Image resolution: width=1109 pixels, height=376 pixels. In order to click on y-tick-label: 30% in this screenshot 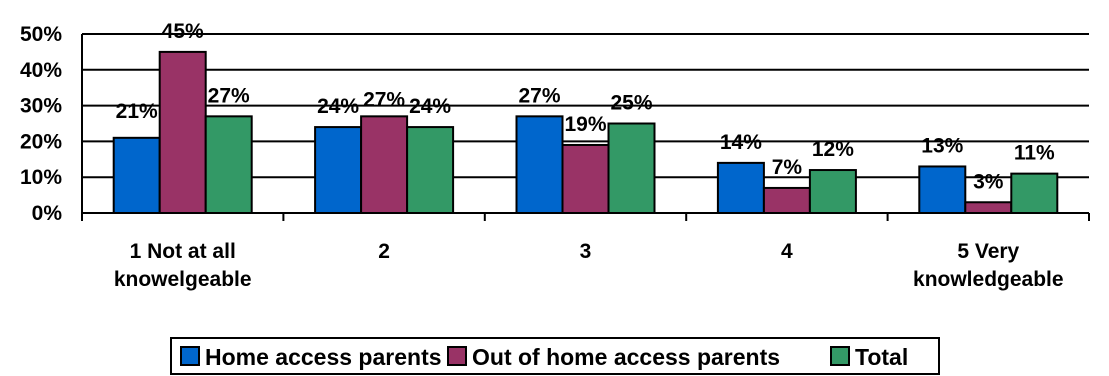, I will do `click(41, 106)`.